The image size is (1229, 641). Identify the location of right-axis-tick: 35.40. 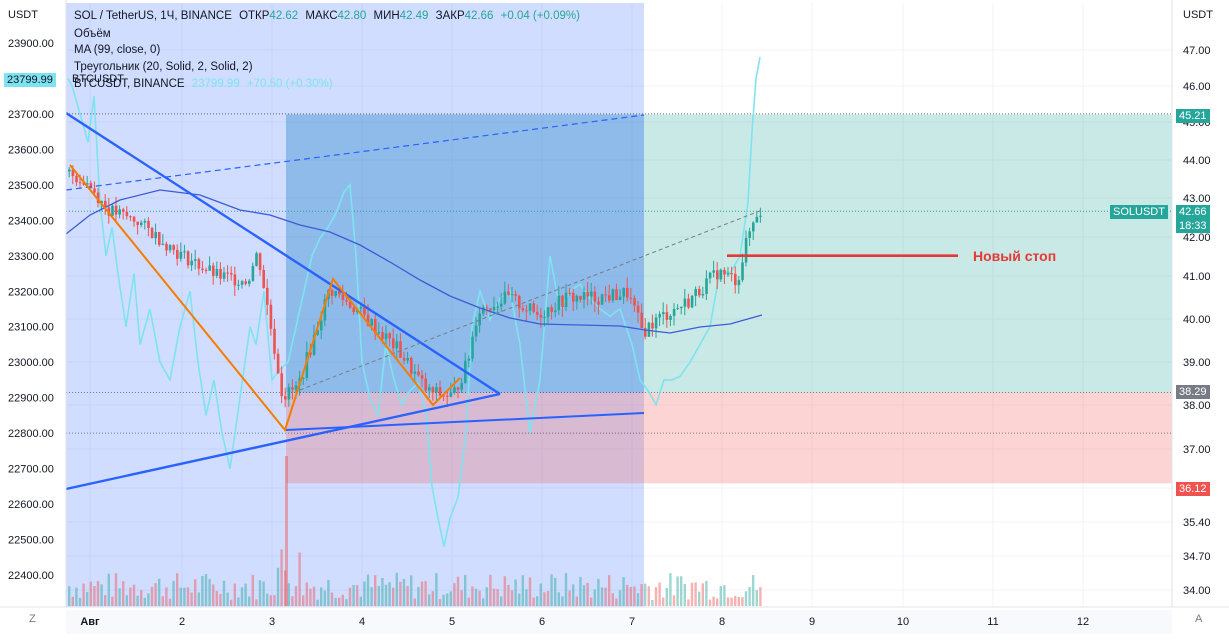
(1197, 523).